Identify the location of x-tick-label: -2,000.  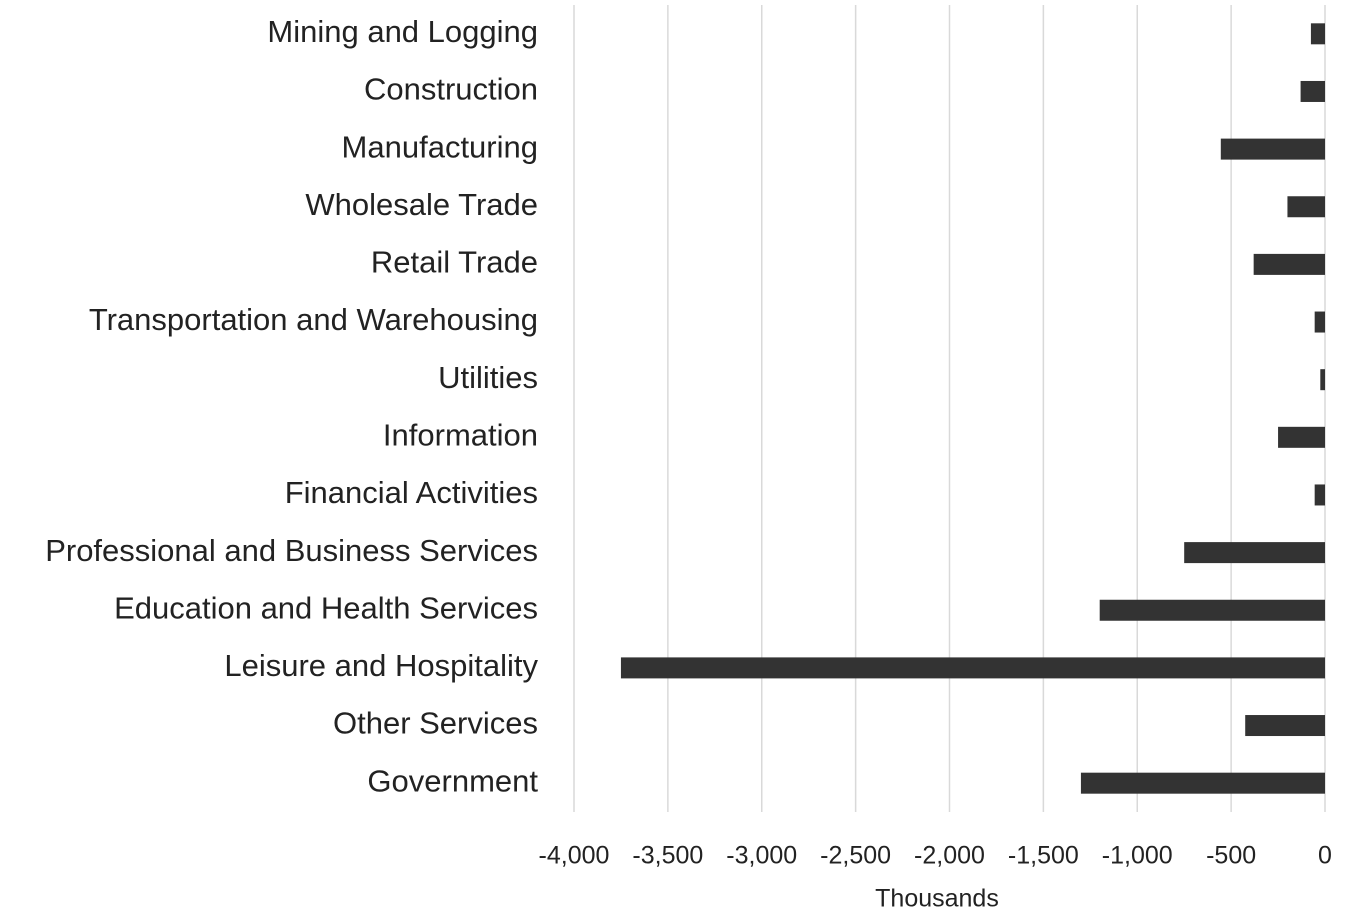
(949, 856).